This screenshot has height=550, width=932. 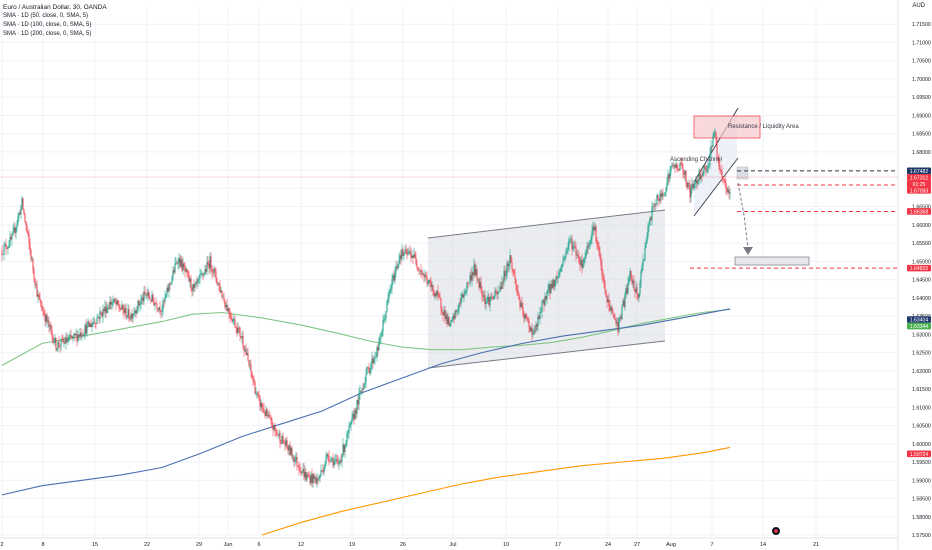 What do you see at coordinates (919, 191) in the screenshot?
I see `price-label: 1.67093` at bounding box center [919, 191].